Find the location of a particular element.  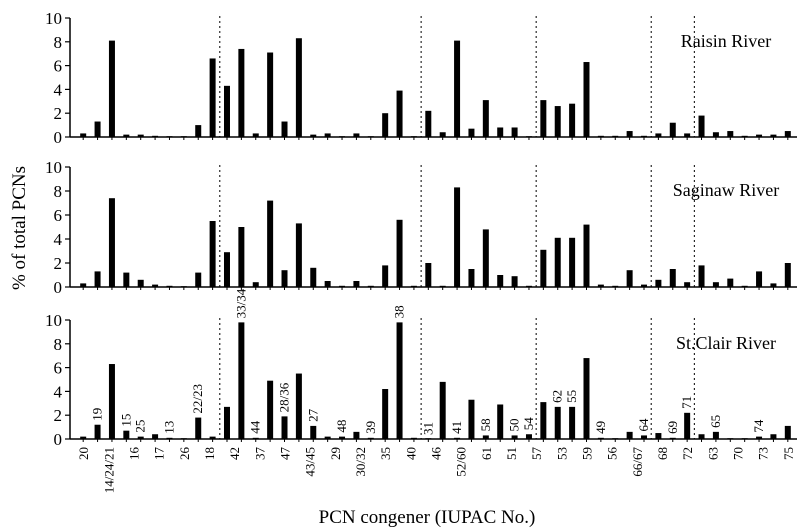

x-tick-label: 52/60 is located at coordinates (461, 462).